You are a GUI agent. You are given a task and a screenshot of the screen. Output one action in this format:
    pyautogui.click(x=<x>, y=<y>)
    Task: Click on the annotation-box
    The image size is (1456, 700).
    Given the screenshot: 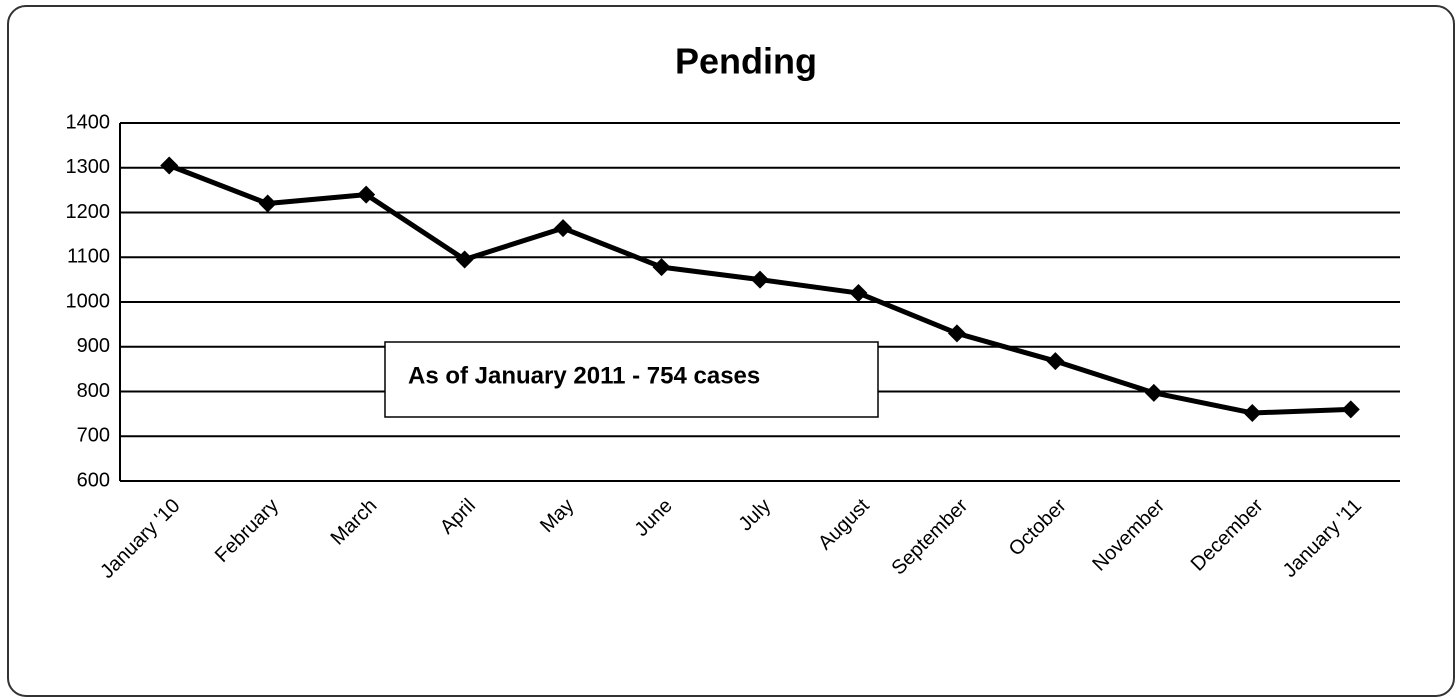 What is the action you would take?
    pyautogui.click(x=631, y=379)
    